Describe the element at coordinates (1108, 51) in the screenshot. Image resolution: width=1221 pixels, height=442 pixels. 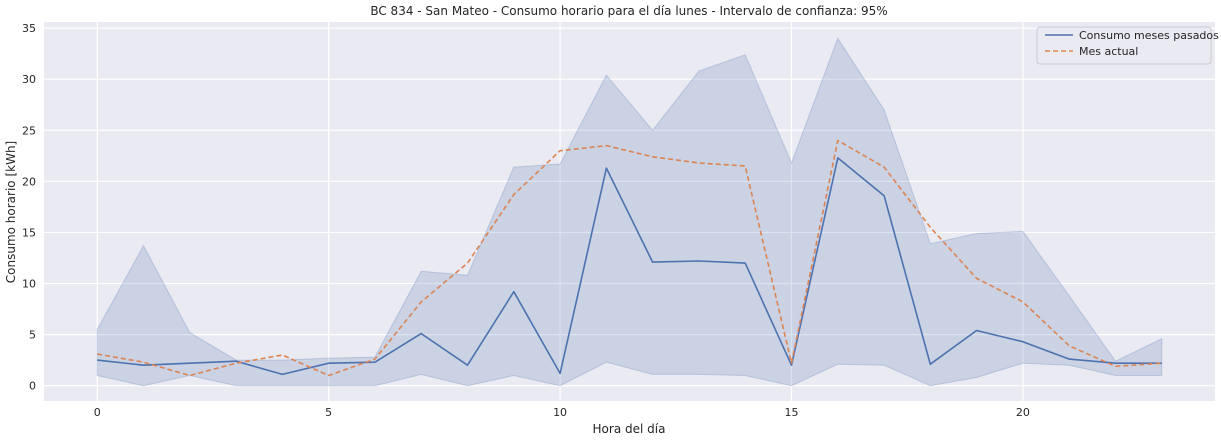
I see `legend-label-series-1: Mes actual` at that location.